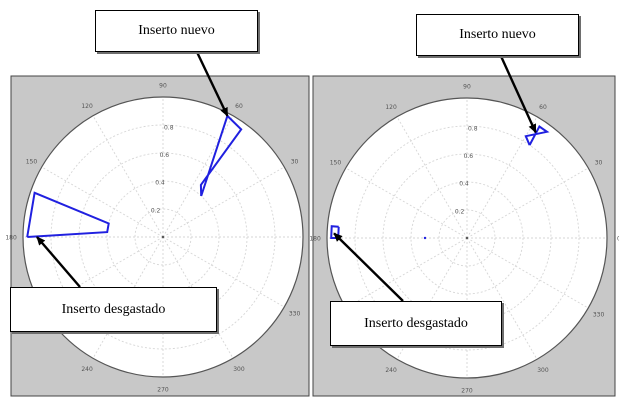 The height and width of the screenshot is (404, 619). What do you see at coordinates (425, 238) in the screenshot?
I see `series-point` at bounding box center [425, 238].